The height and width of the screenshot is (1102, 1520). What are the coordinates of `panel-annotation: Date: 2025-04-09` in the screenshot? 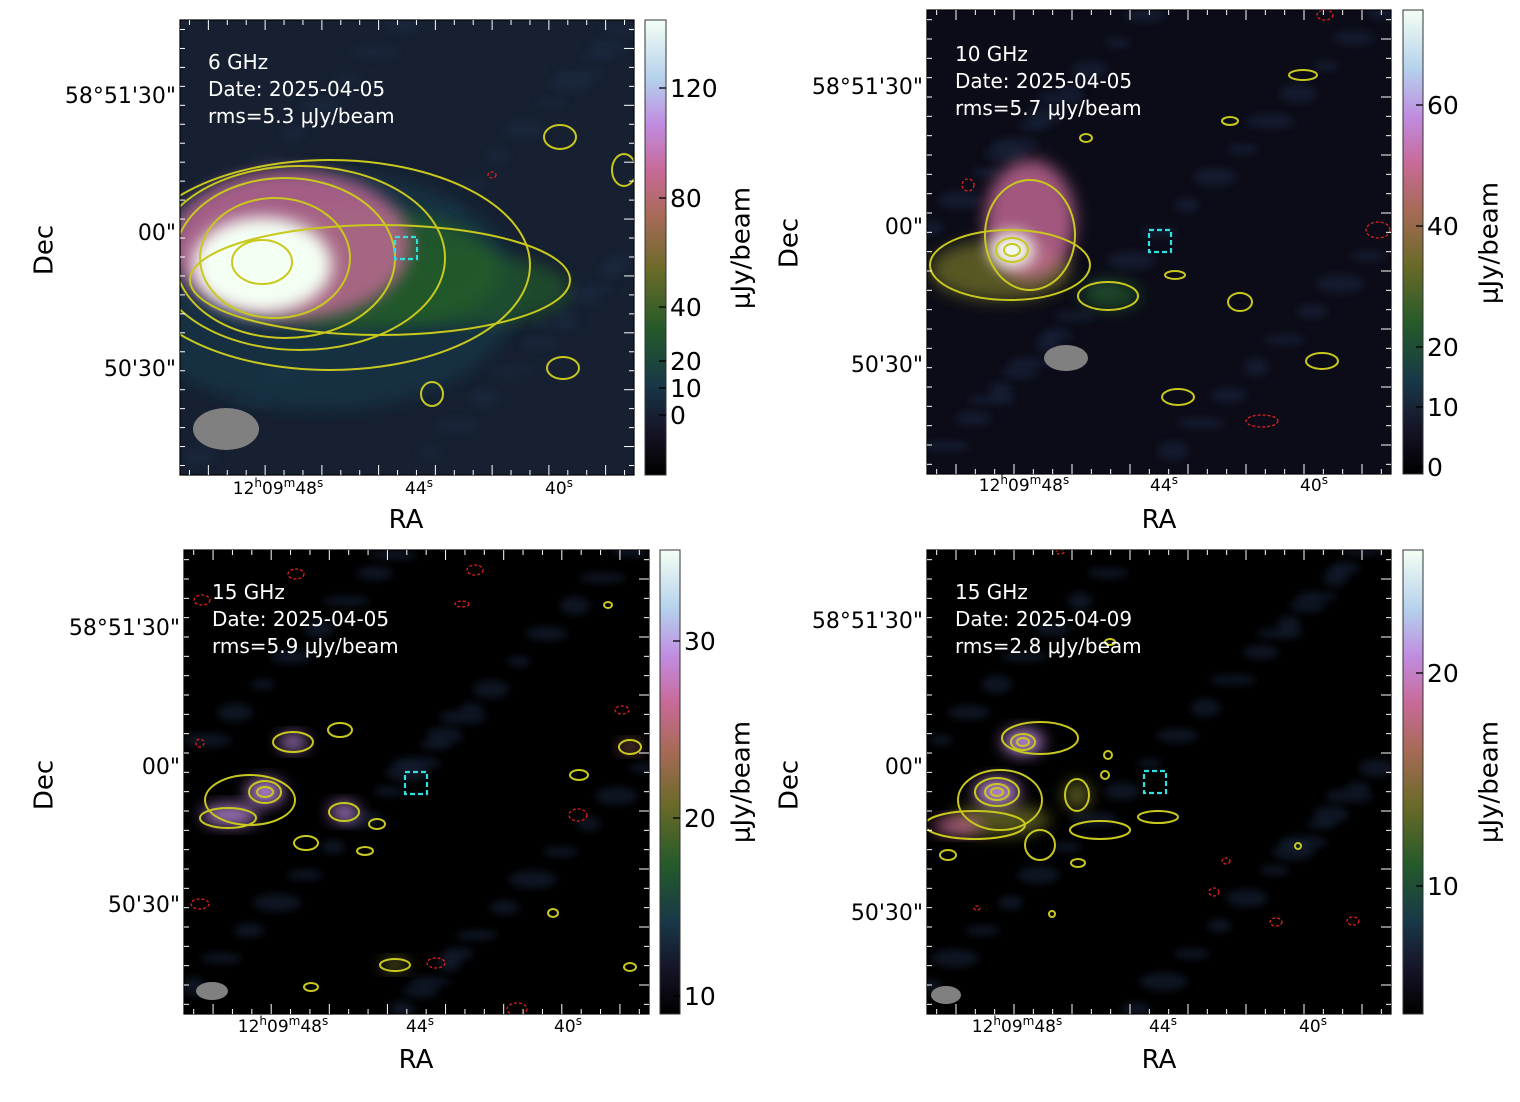 It's located at (1043, 619).